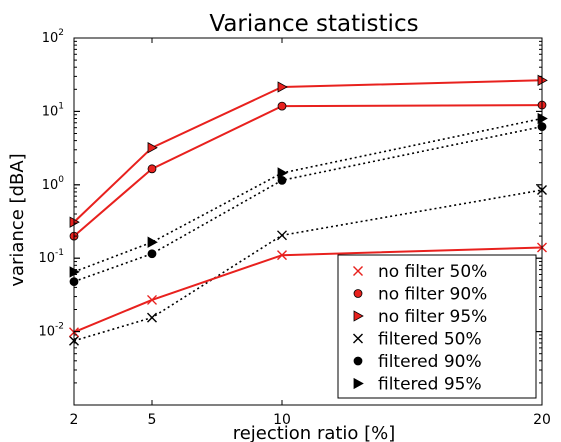 The height and width of the screenshot is (442, 561). Describe the element at coordinates (51, 257) in the screenshot. I see `y-tick-label: 10⁻¹` at that location.